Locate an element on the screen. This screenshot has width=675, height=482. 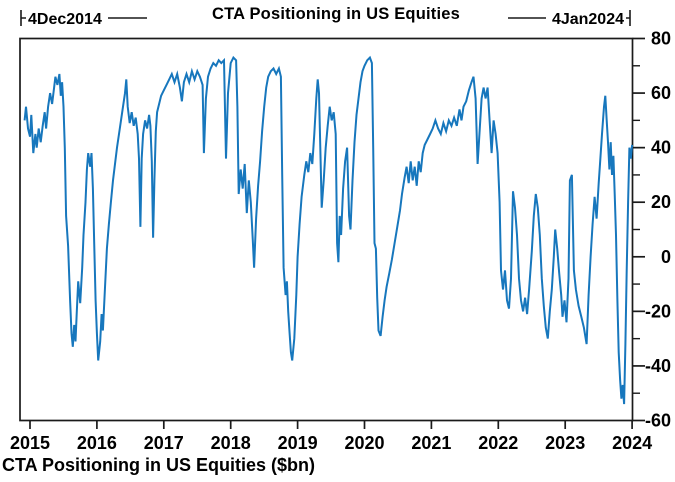
end-range-bracket-icon is located at coordinates (628, 18).